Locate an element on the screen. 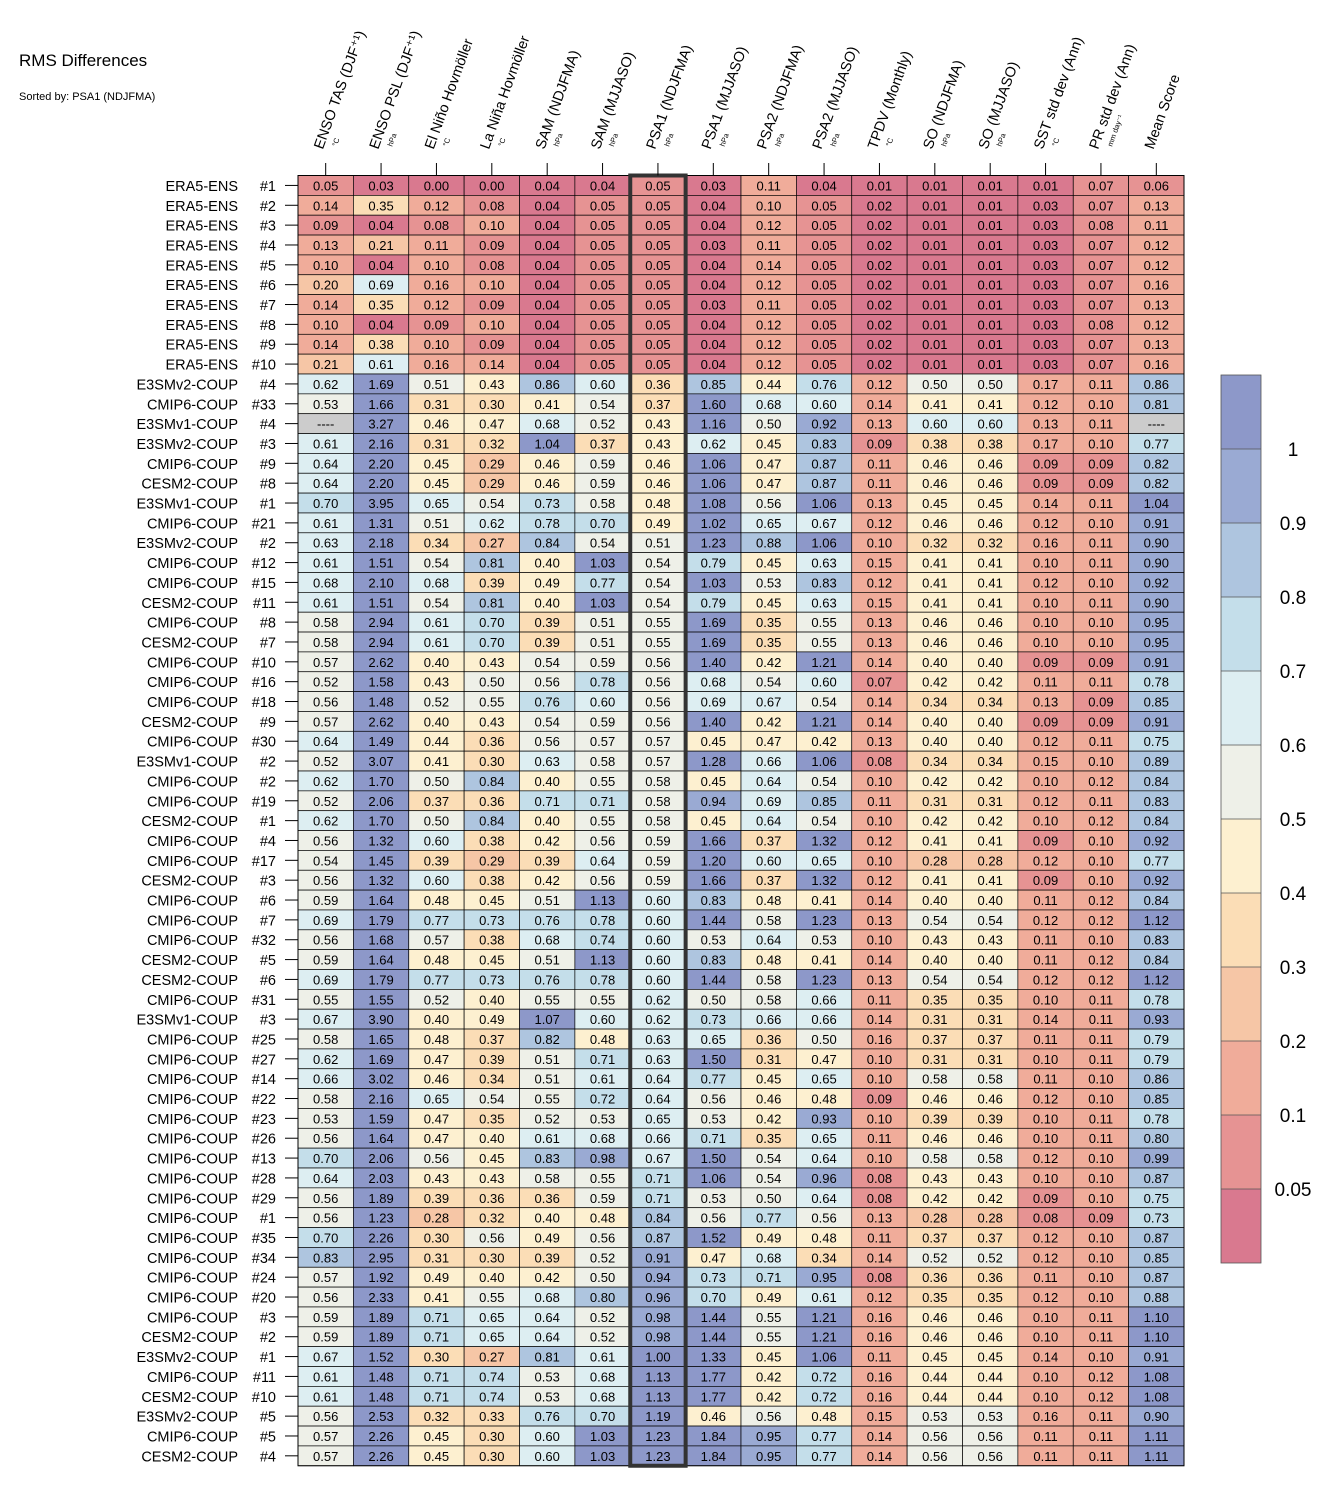 Image resolution: width=1333 pixels, height=1486 pixels. cell-value: 1.23 is located at coordinates (713, 543).